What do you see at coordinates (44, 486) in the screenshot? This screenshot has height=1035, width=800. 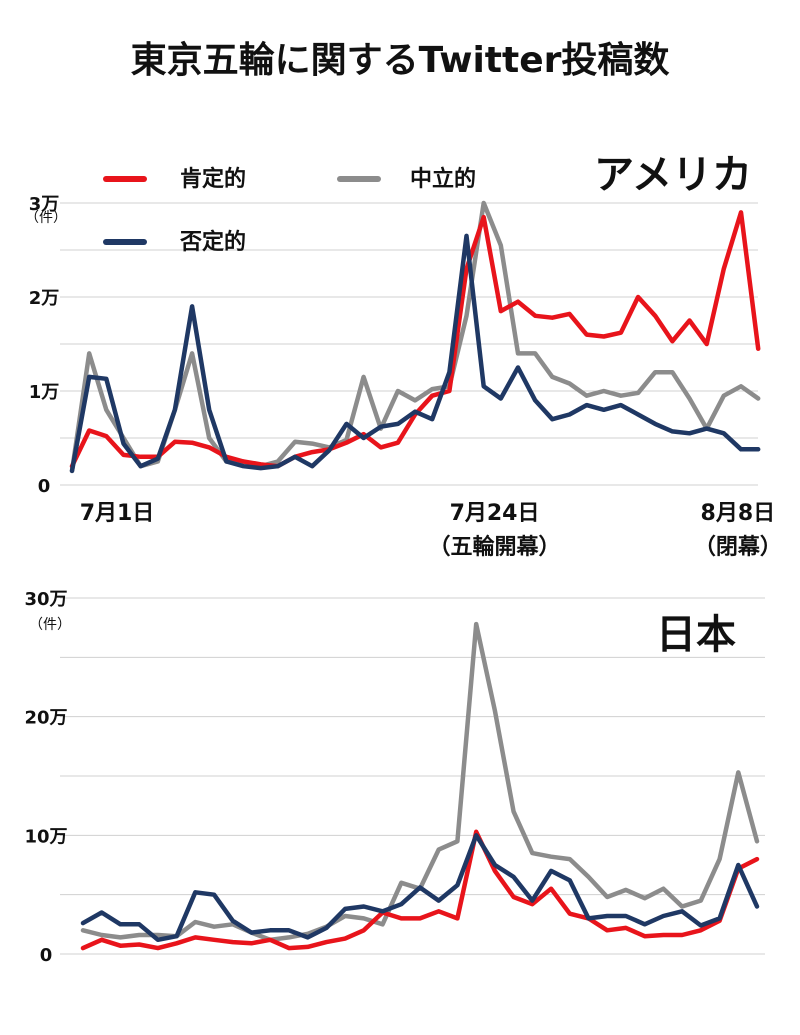 I see `us-y-tick-label: 0` at bounding box center [44, 486].